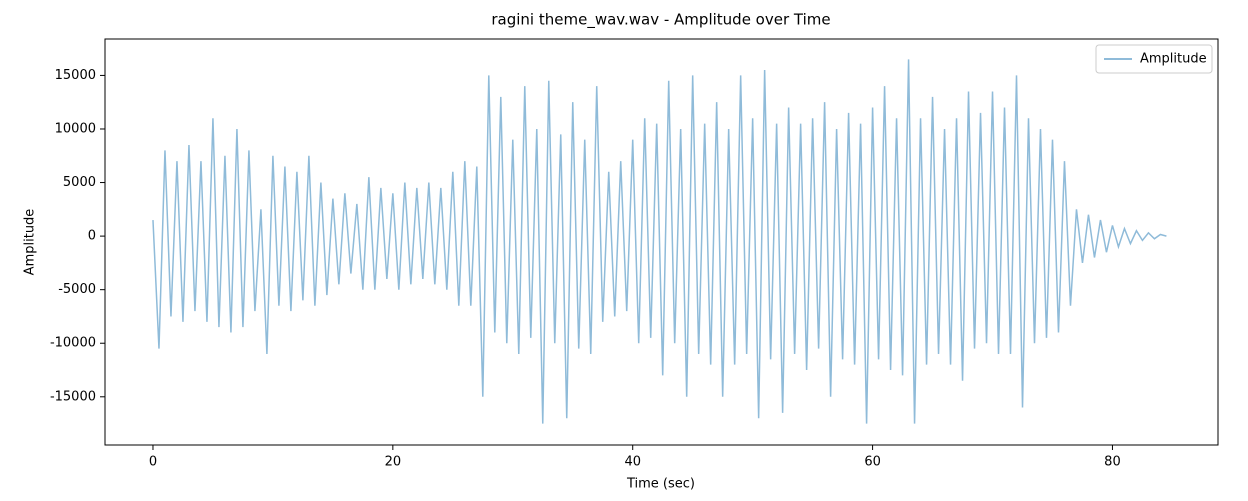 Image resolution: width=1248 pixels, height=501 pixels. What do you see at coordinates (75, 128) in the screenshot?
I see `y-tick-label: 10000` at bounding box center [75, 128].